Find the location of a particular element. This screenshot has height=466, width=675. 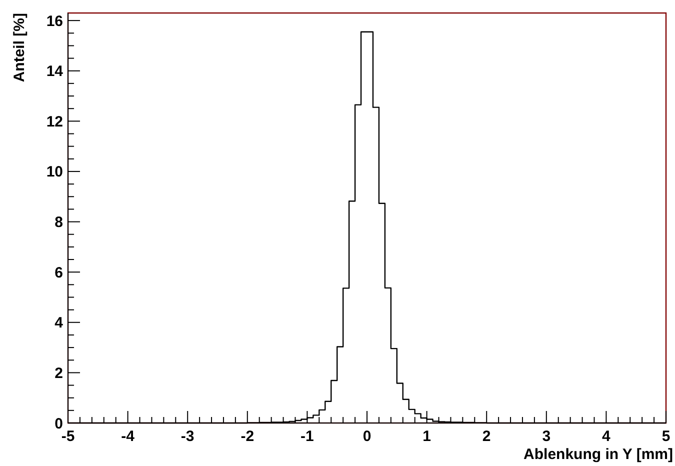

x-tick-label: 4 is located at coordinates (607, 436).